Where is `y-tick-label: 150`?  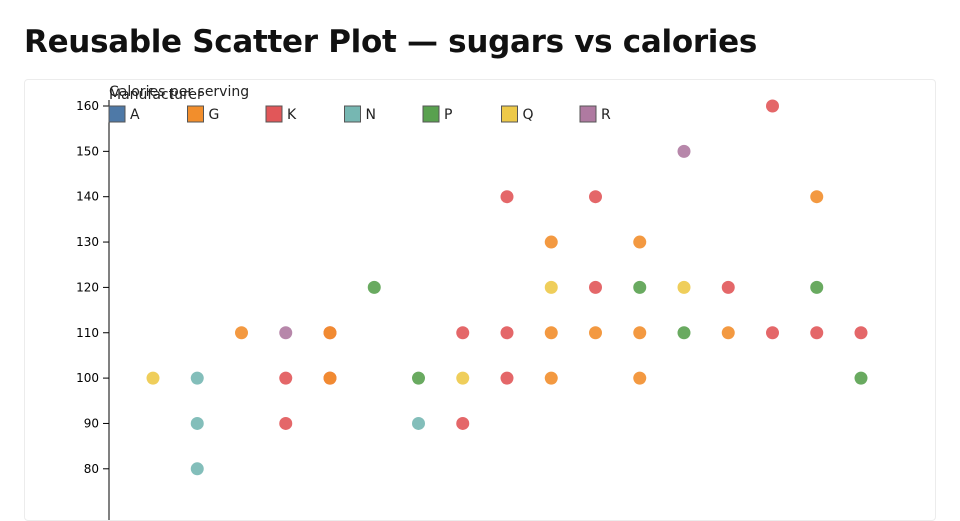
y-tick-label: 150 is located at coordinates (87, 151).